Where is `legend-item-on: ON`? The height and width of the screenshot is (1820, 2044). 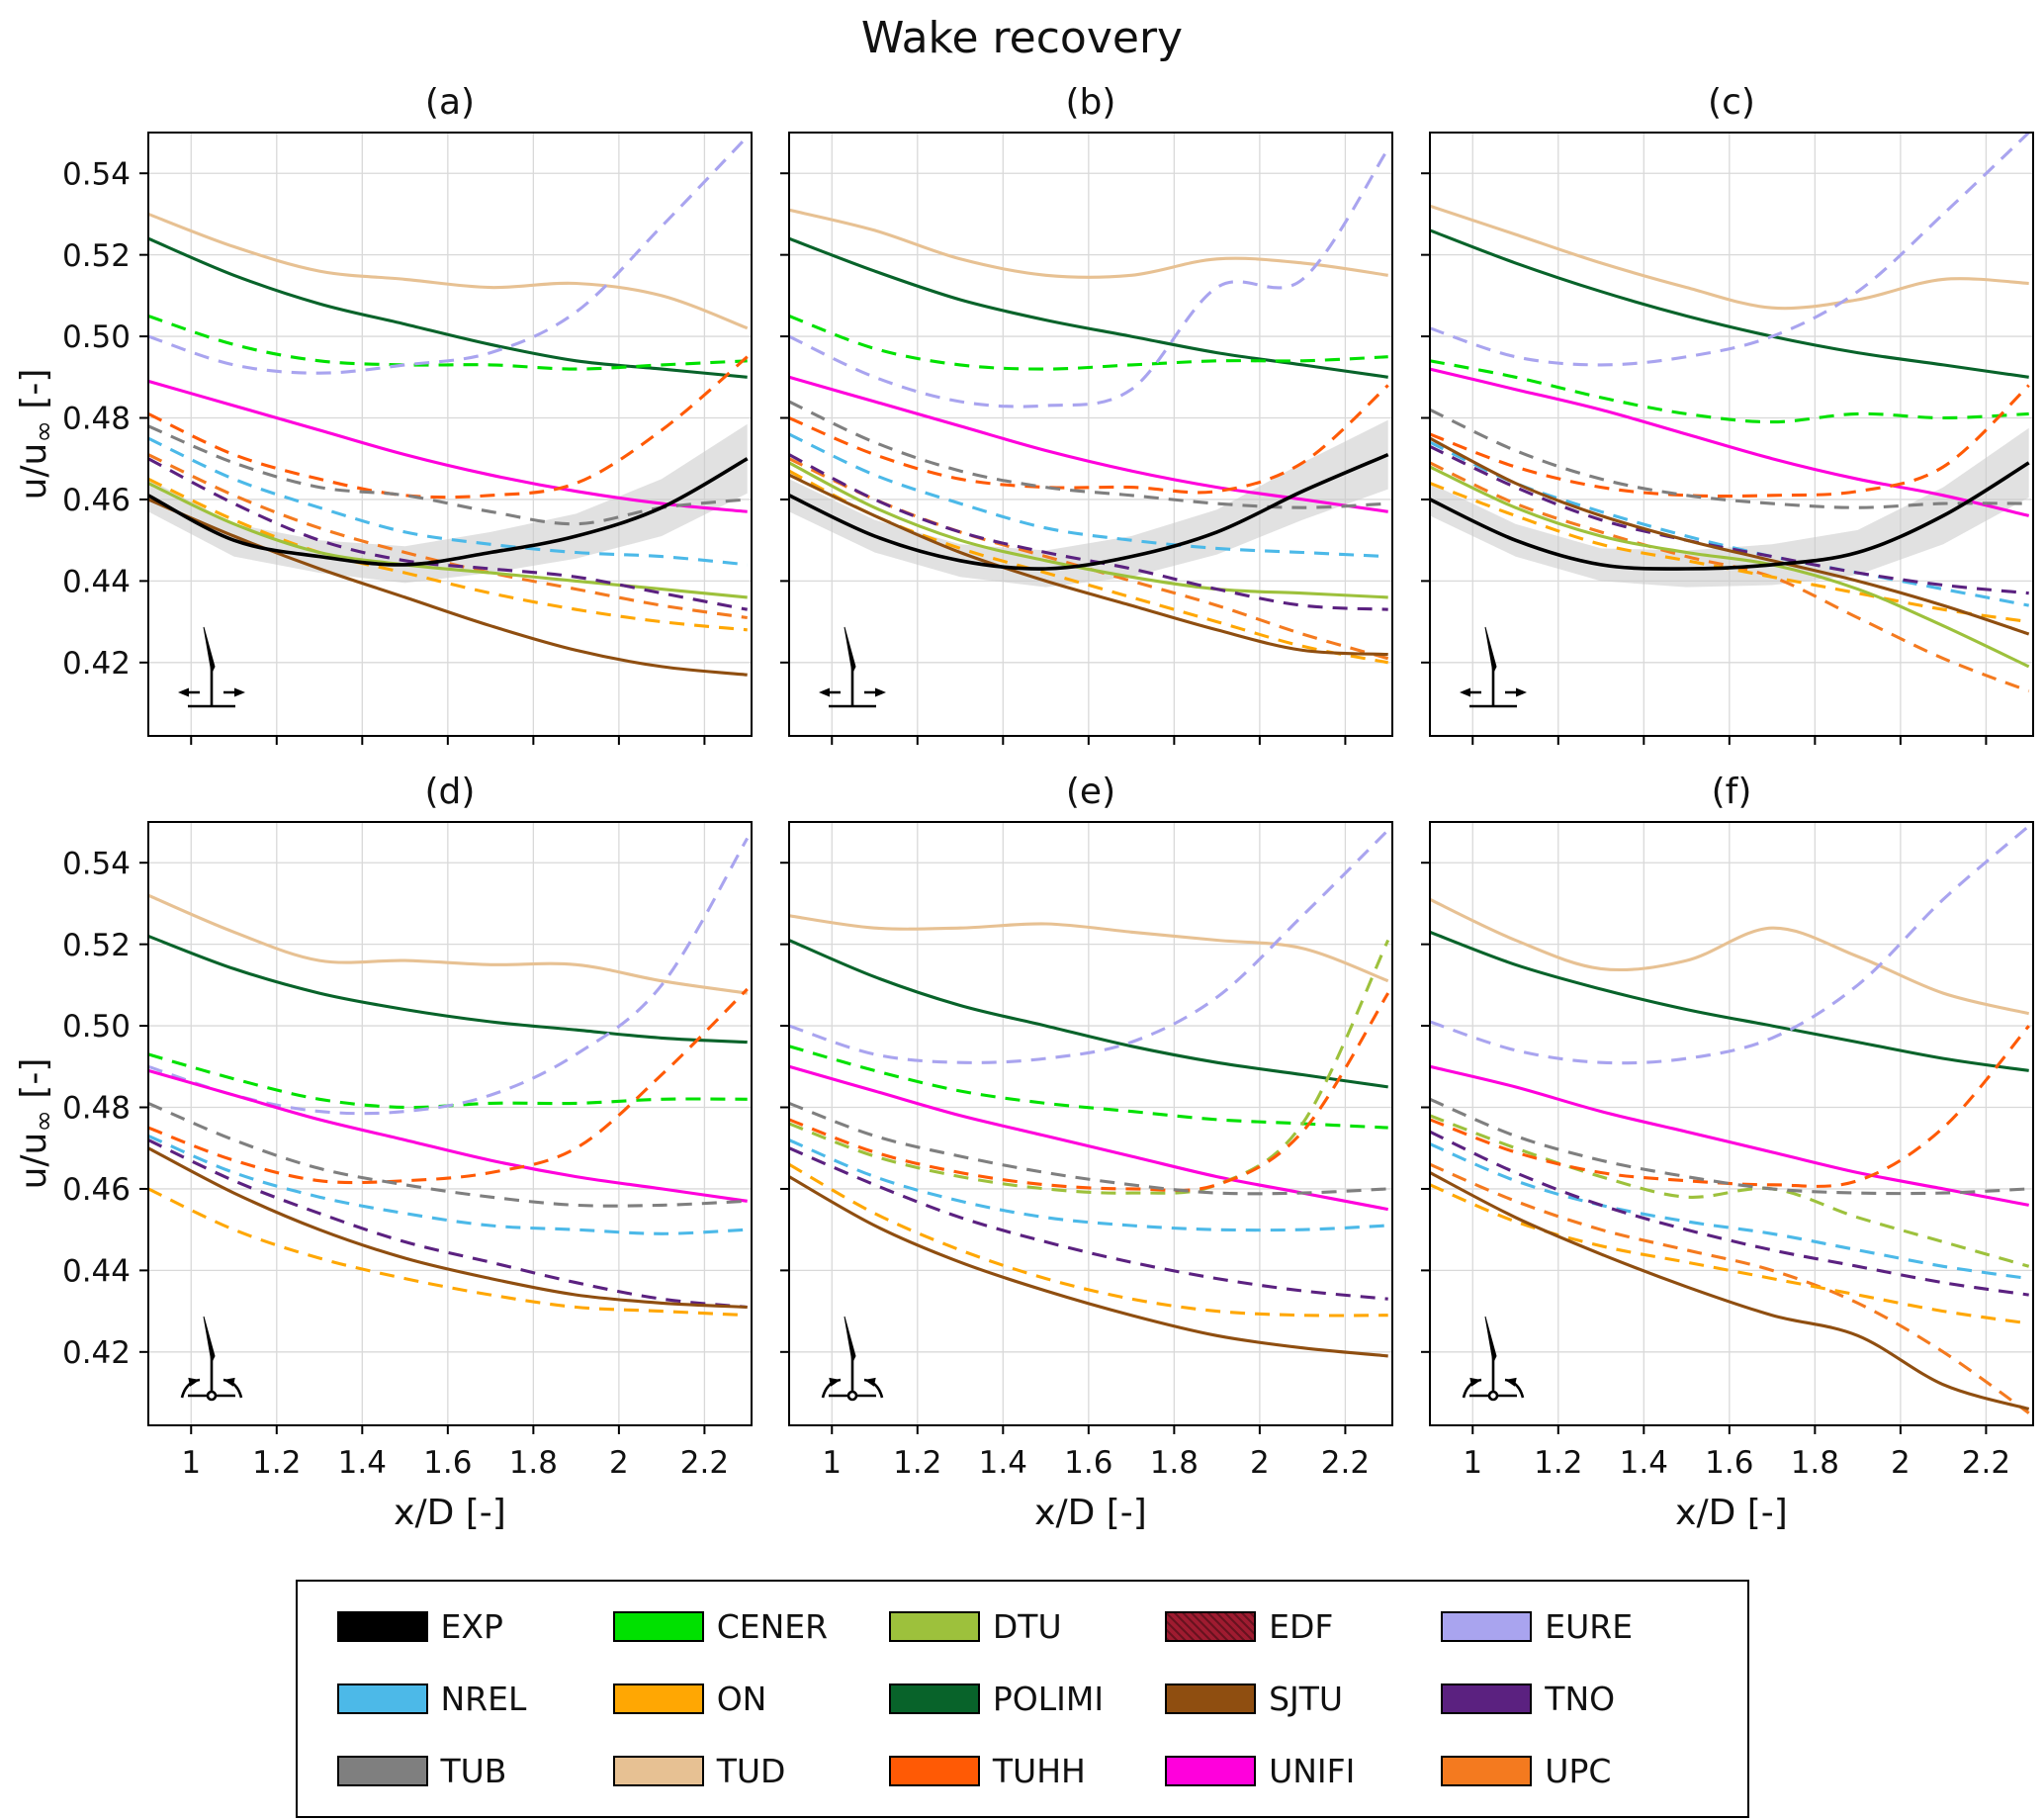 legend-item-on: ON is located at coordinates (745, 1699).